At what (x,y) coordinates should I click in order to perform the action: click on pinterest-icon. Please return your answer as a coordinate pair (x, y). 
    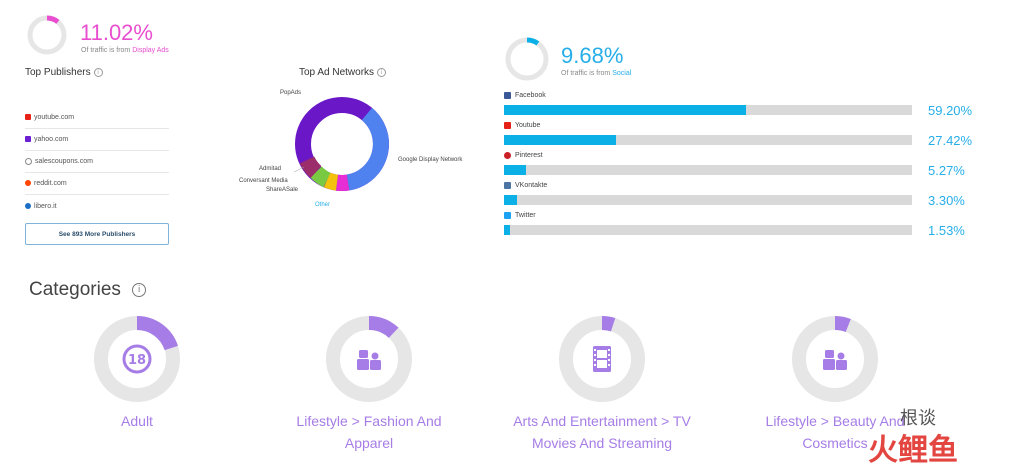
    Looking at the image, I should click on (507, 155).